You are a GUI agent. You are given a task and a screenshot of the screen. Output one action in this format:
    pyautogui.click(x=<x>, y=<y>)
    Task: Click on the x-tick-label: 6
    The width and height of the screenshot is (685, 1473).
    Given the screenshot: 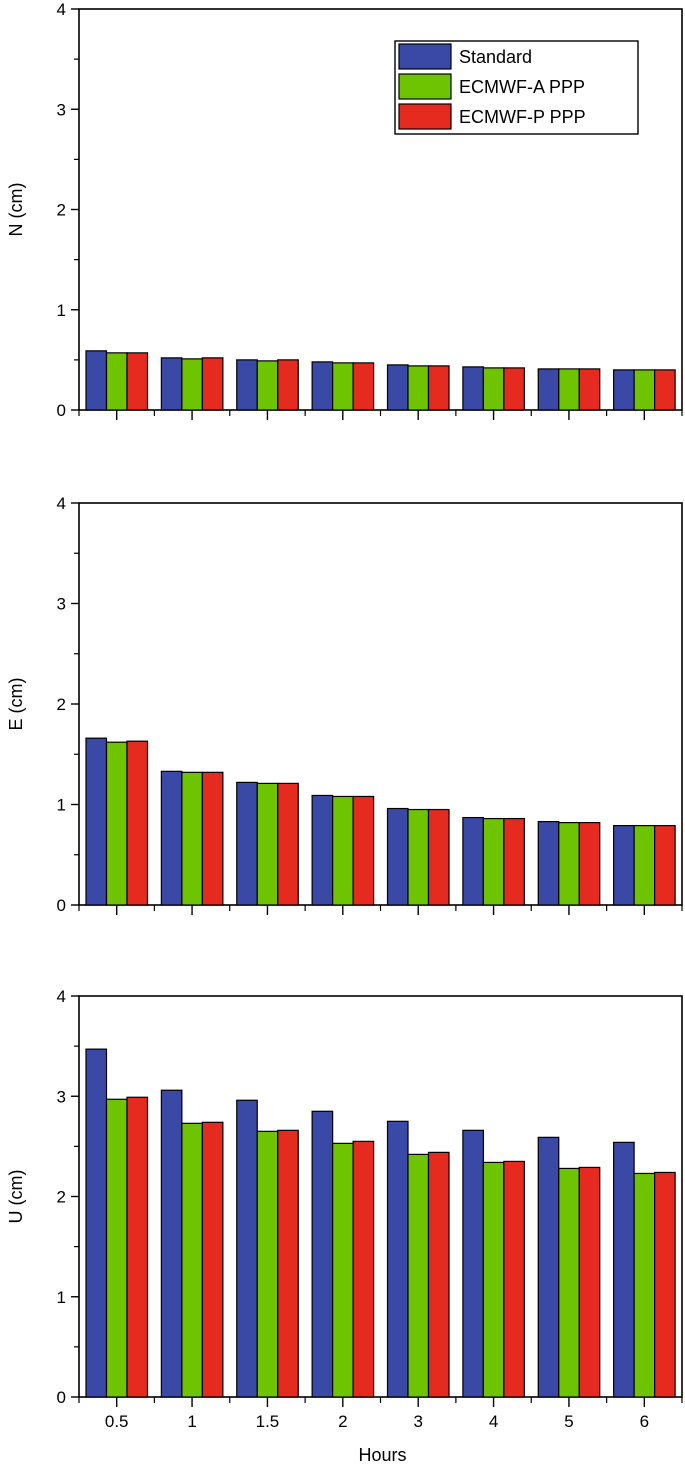 What is the action you would take?
    pyautogui.click(x=644, y=1421)
    